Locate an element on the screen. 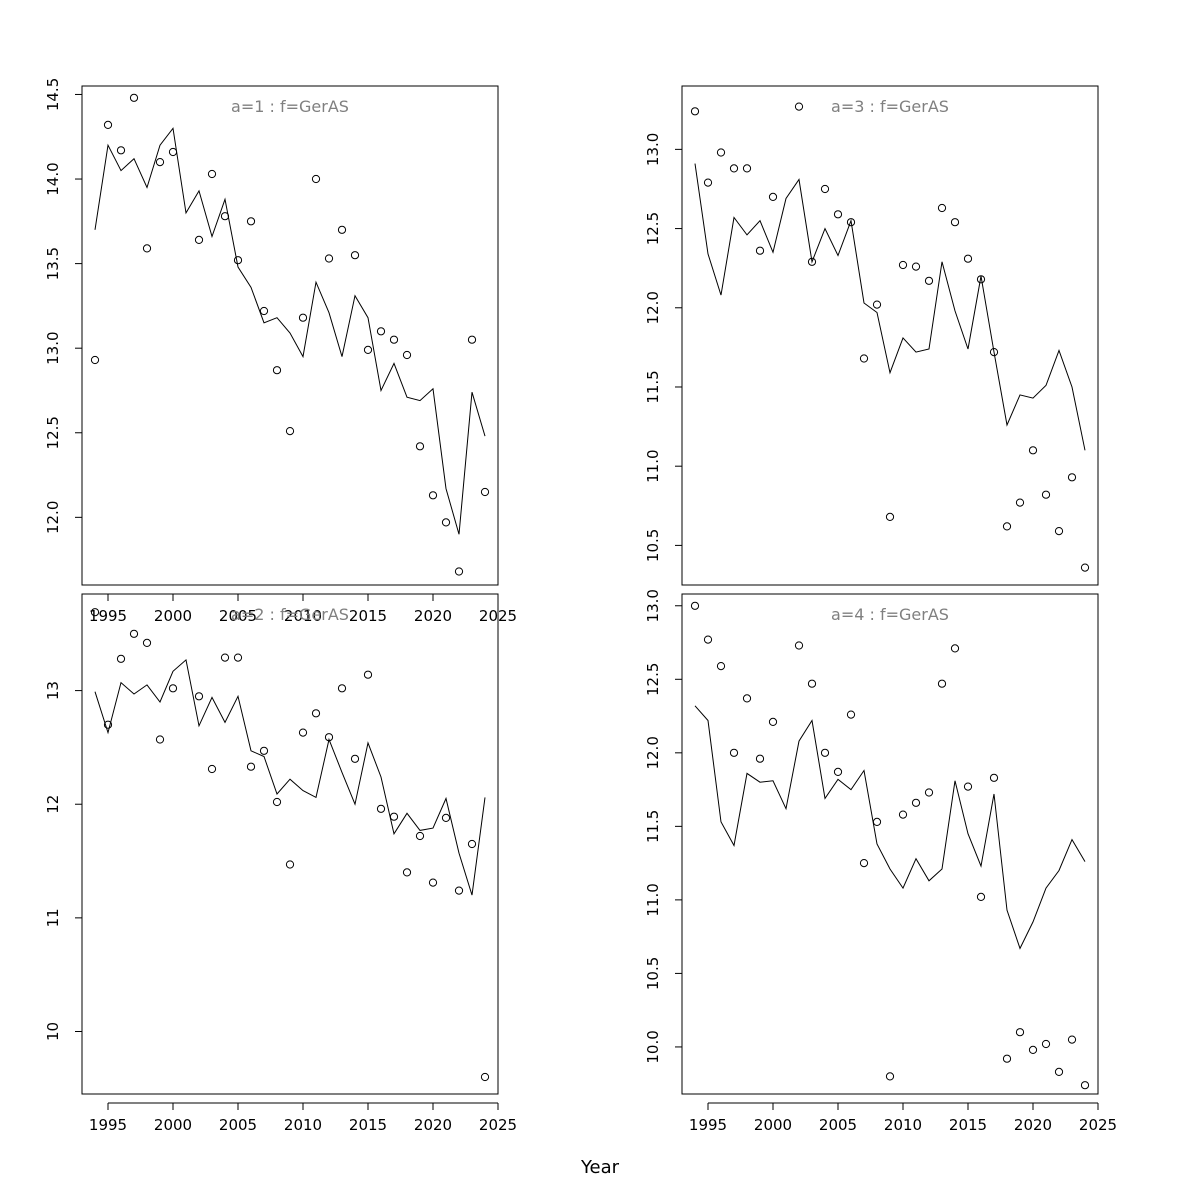  x-tick-label: 1995 is located at coordinates (708, 1125).